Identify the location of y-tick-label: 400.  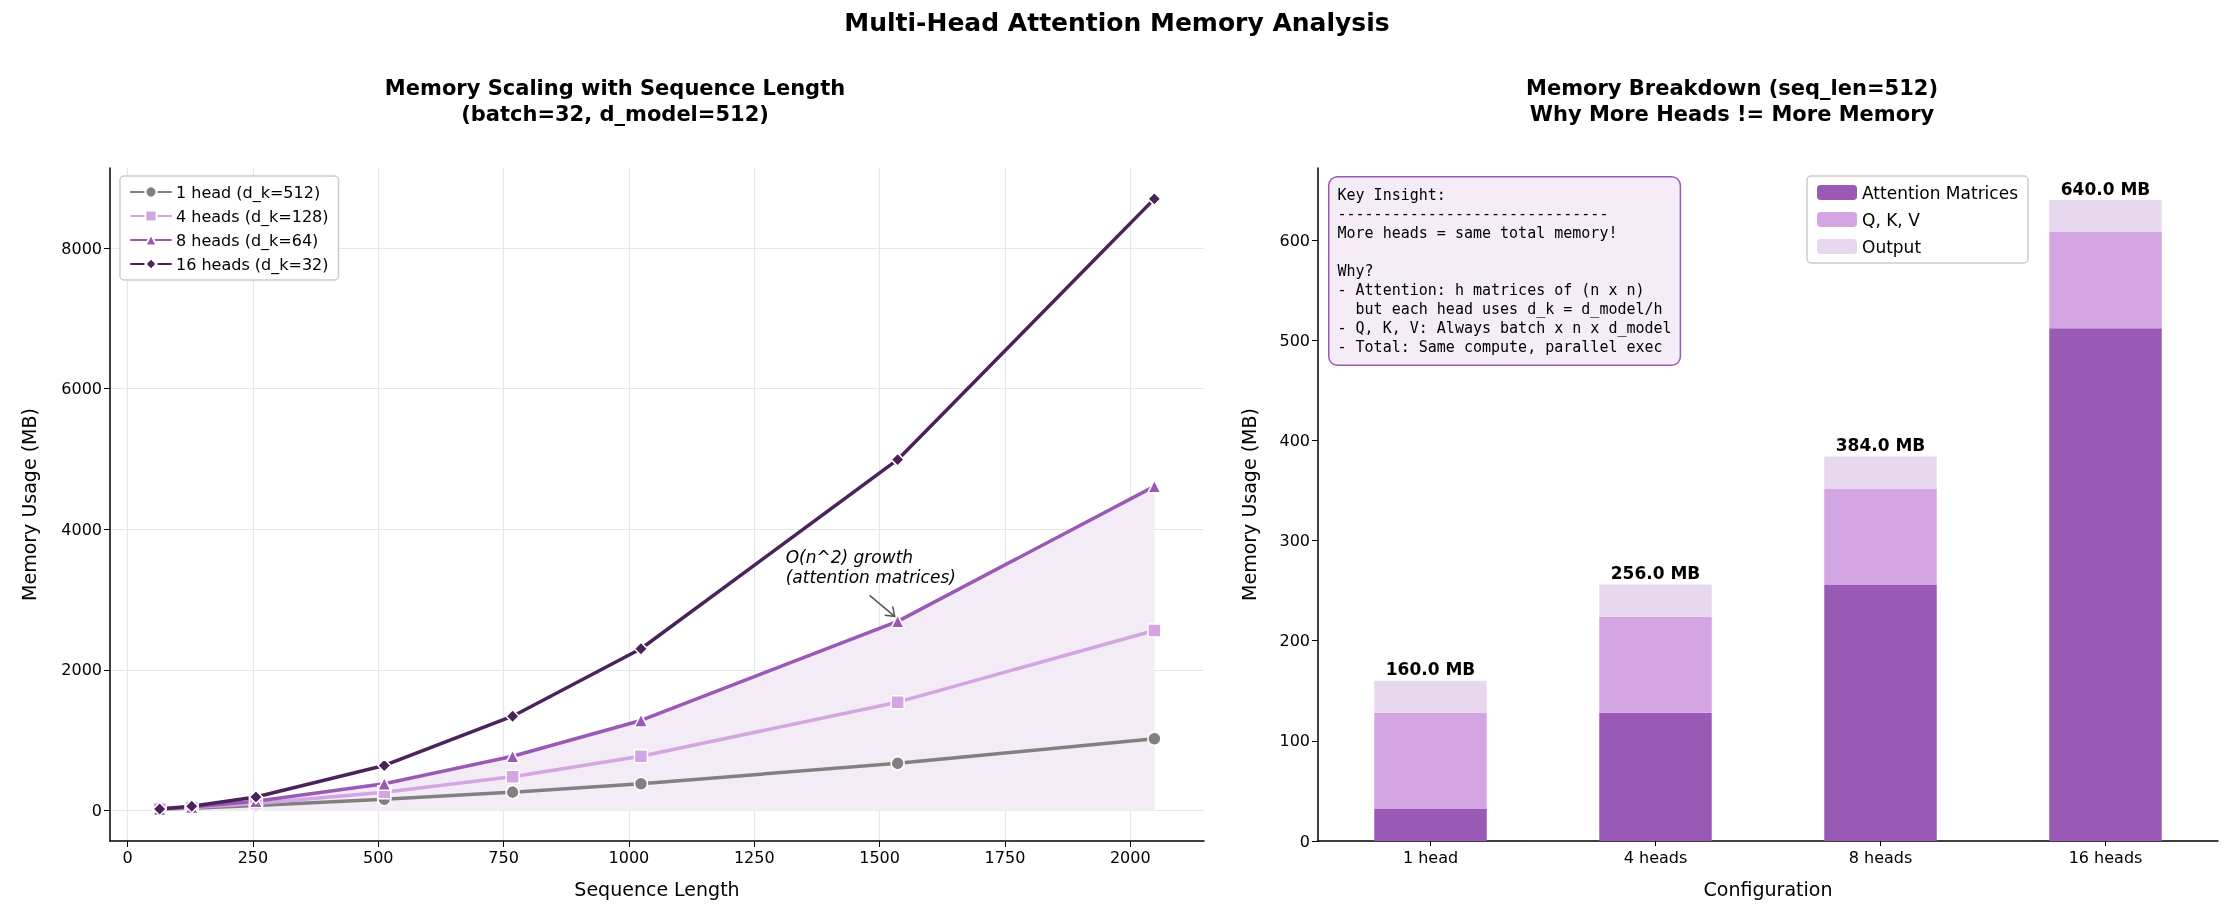
(1294, 440).